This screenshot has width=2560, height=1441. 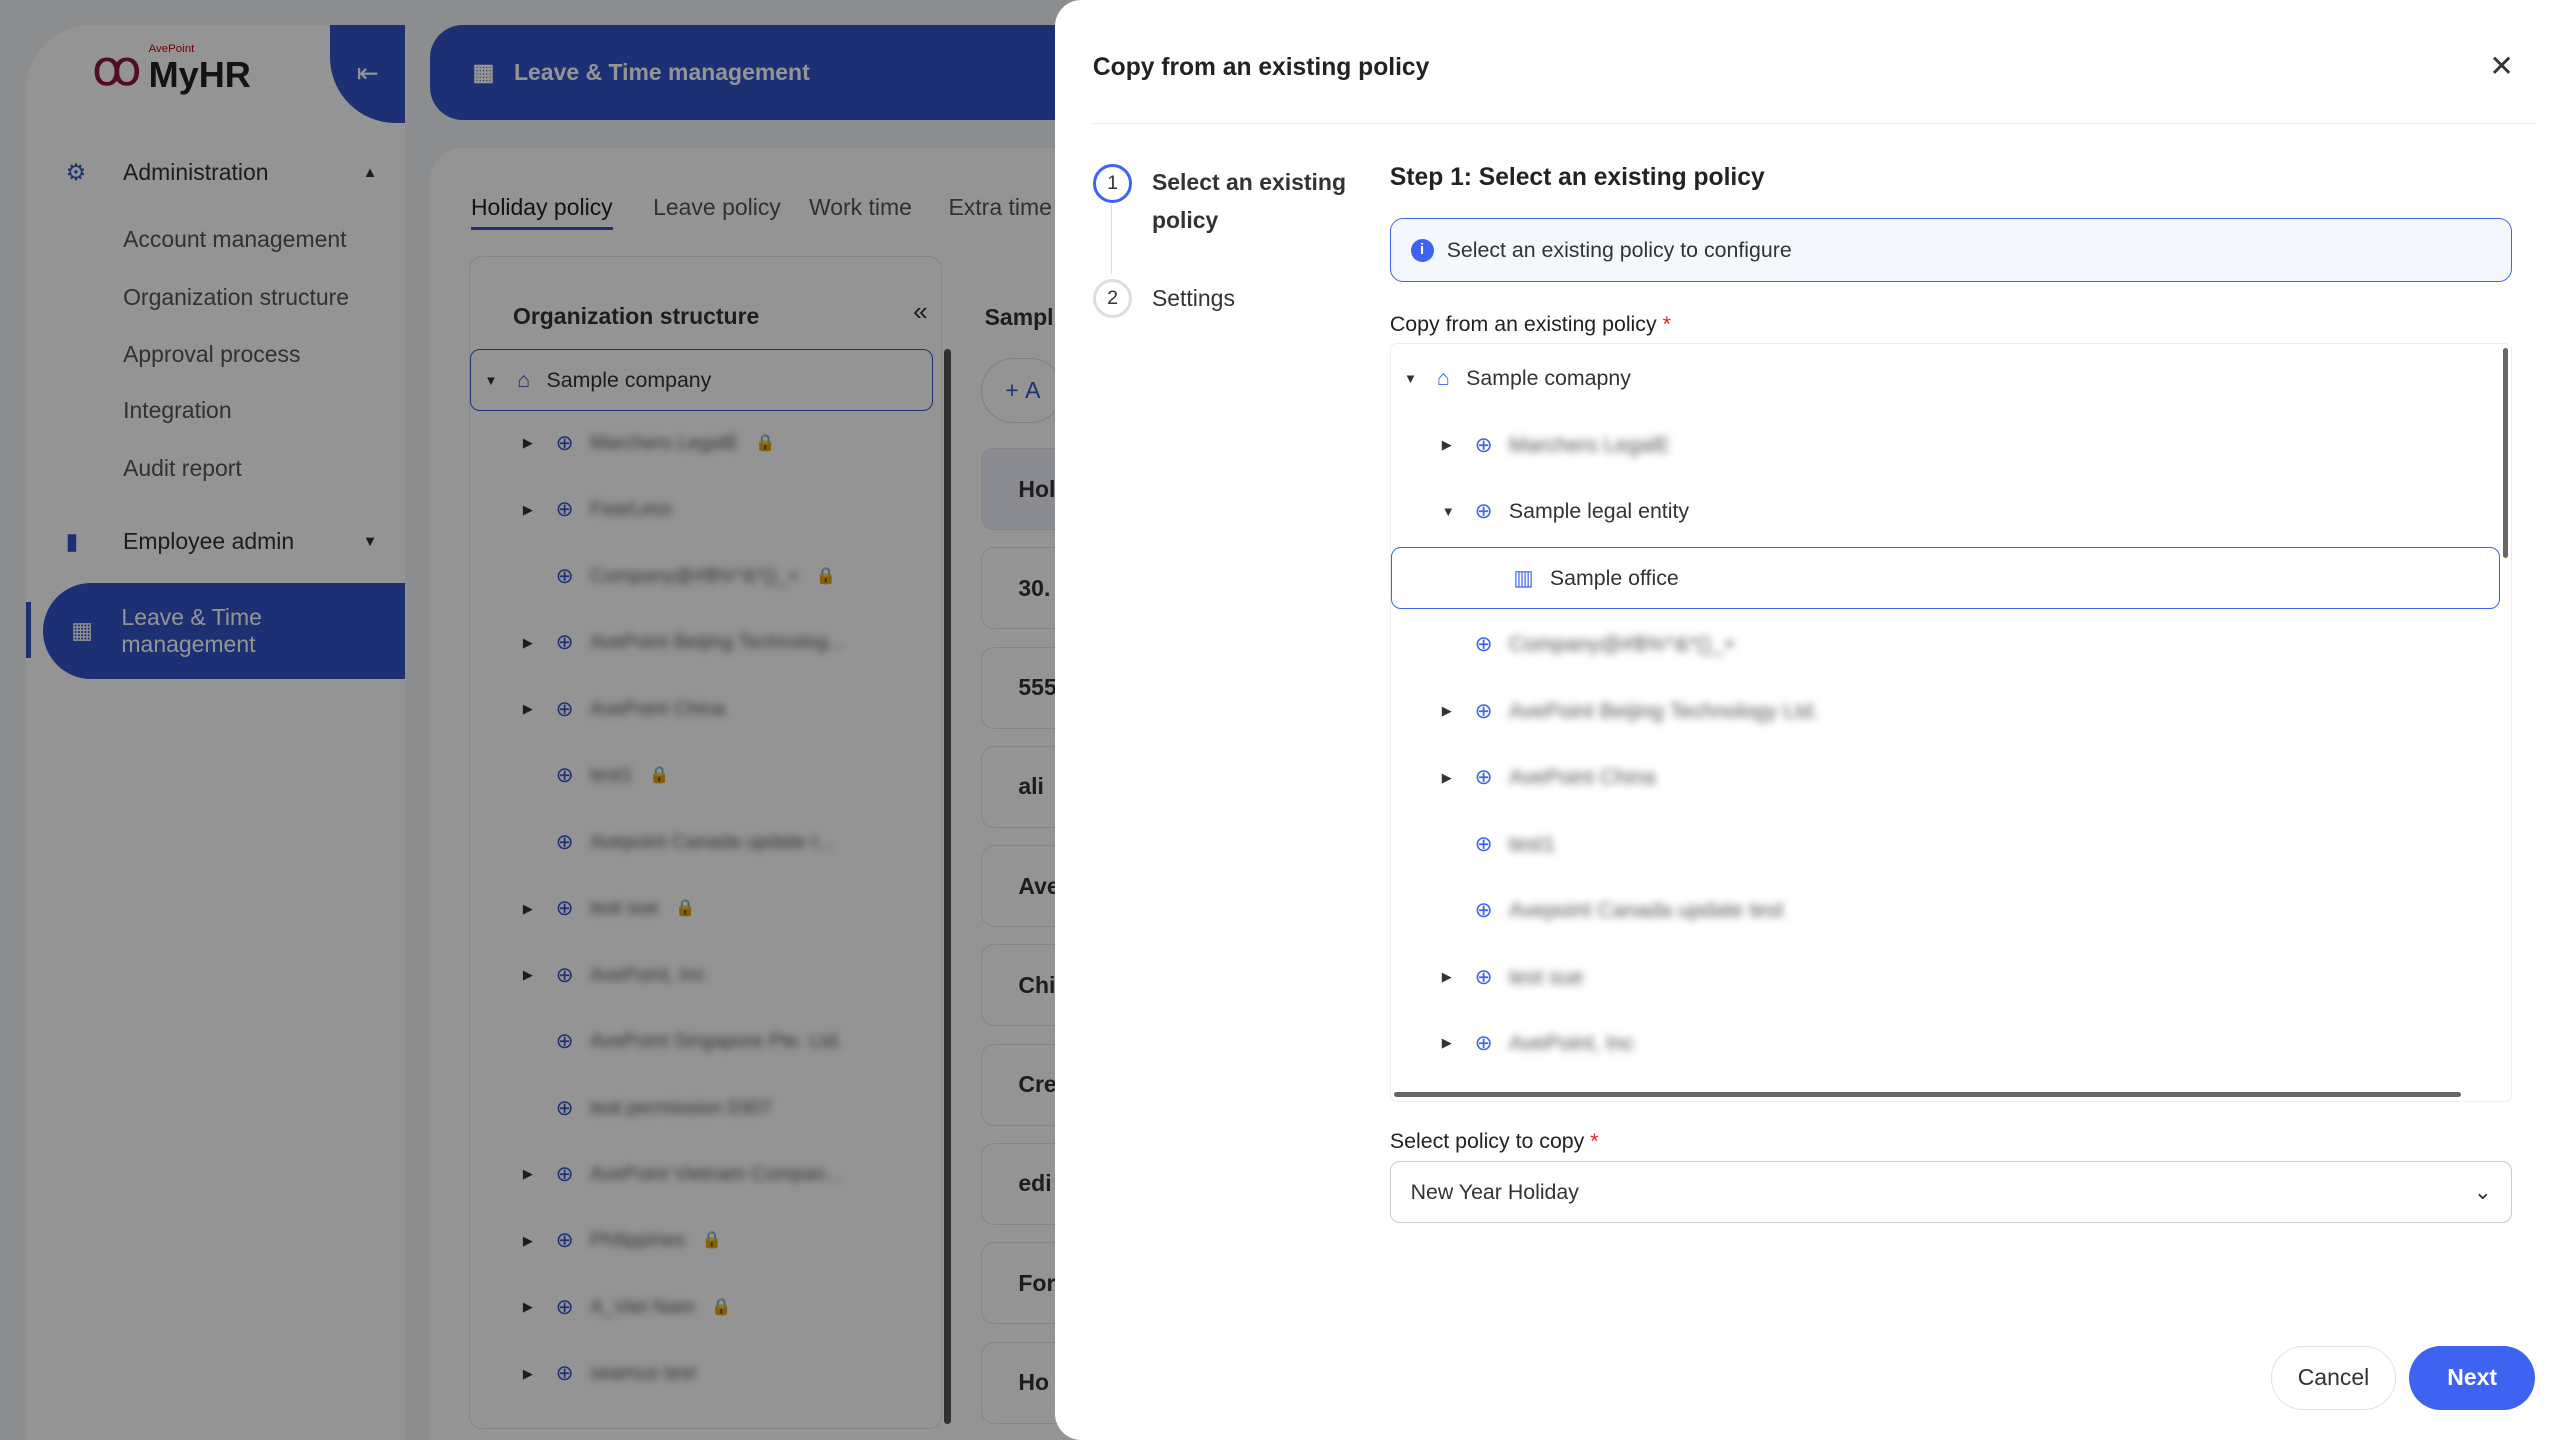 What do you see at coordinates (222, 172) in the screenshot?
I see `nav-administration: ⚙ Administration ▲` at bounding box center [222, 172].